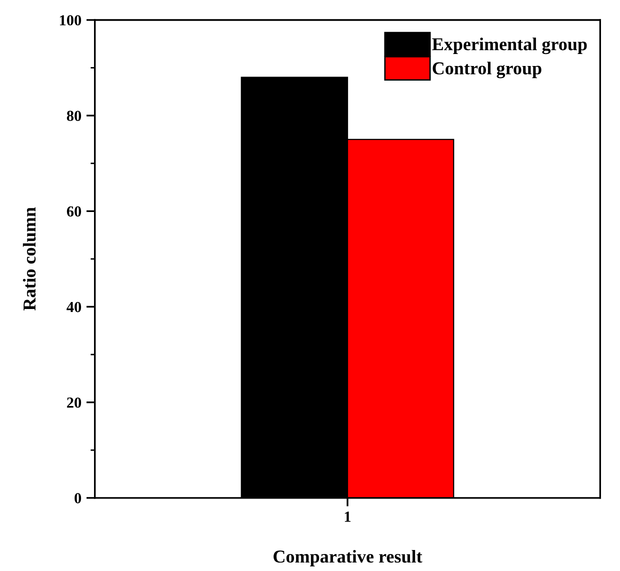 The image size is (620, 571). What do you see at coordinates (347, 517) in the screenshot?
I see `x-tick-label: 1` at bounding box center [347, 517].